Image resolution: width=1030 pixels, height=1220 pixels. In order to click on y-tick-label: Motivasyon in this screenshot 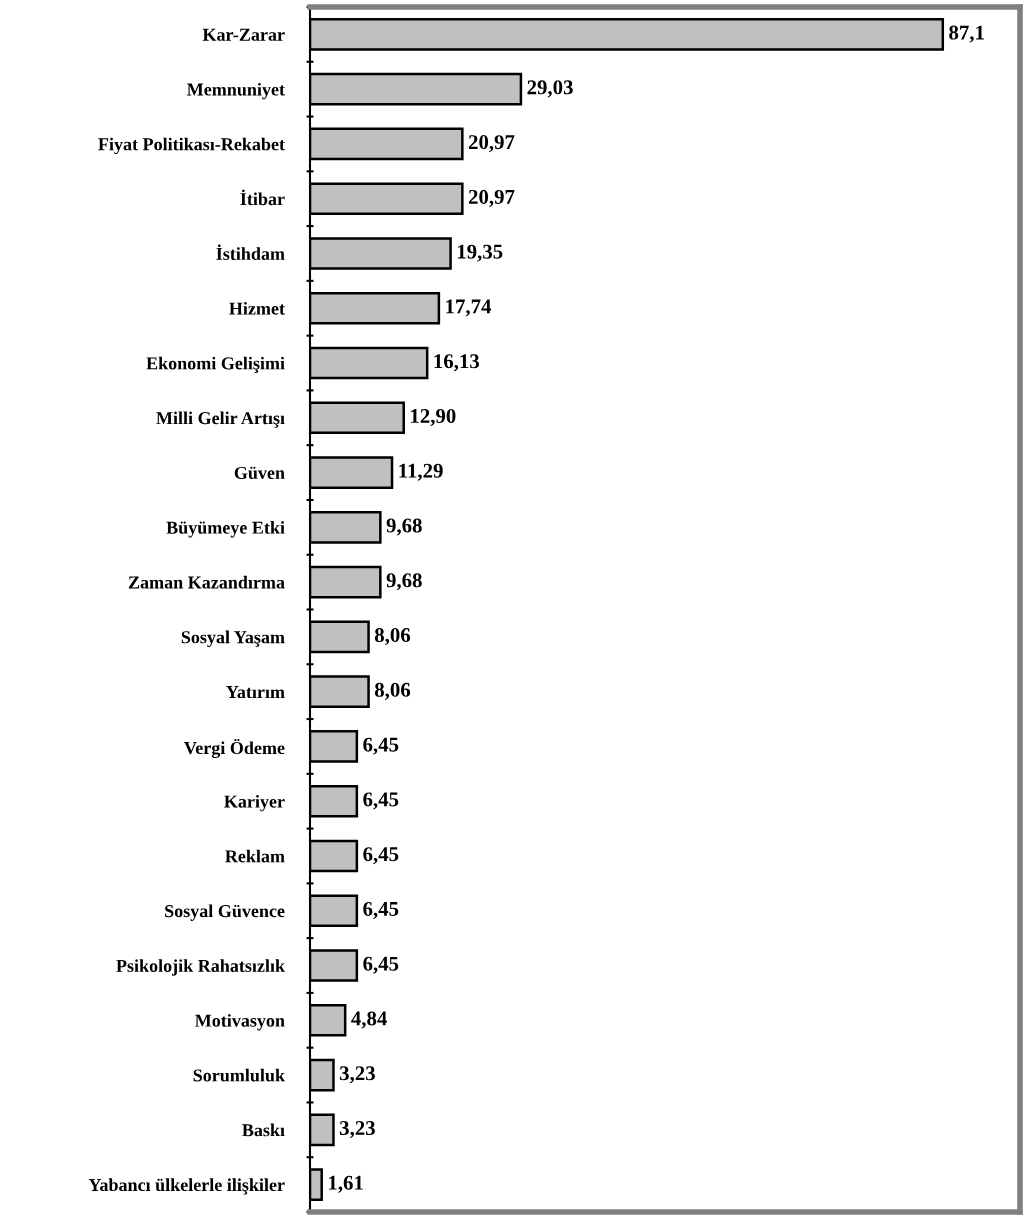, I will do `click(240, 1022)`.